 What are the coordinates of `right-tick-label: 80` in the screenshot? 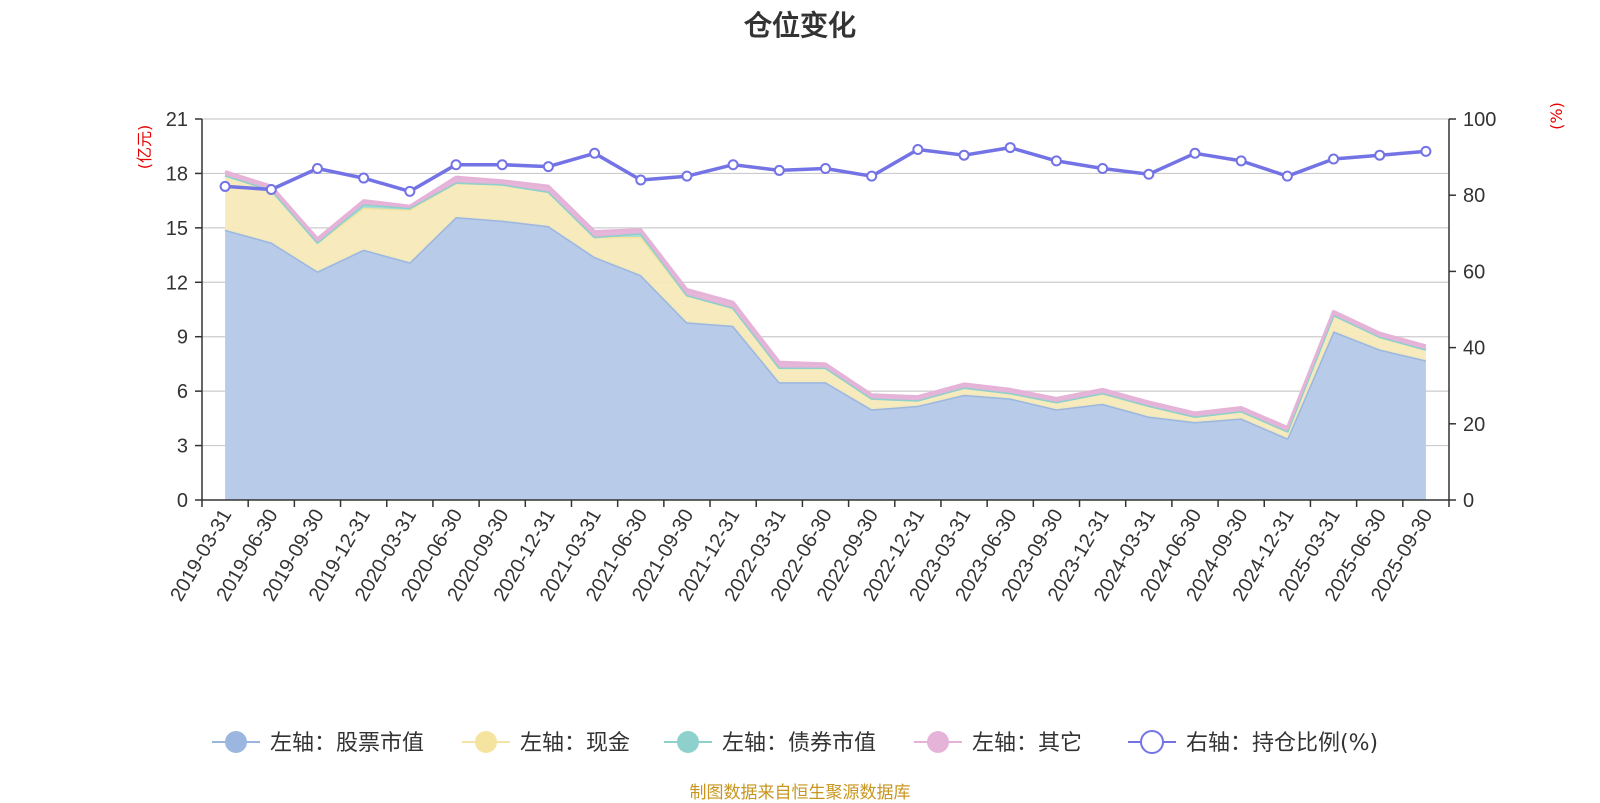 It's located at (1474, 196).